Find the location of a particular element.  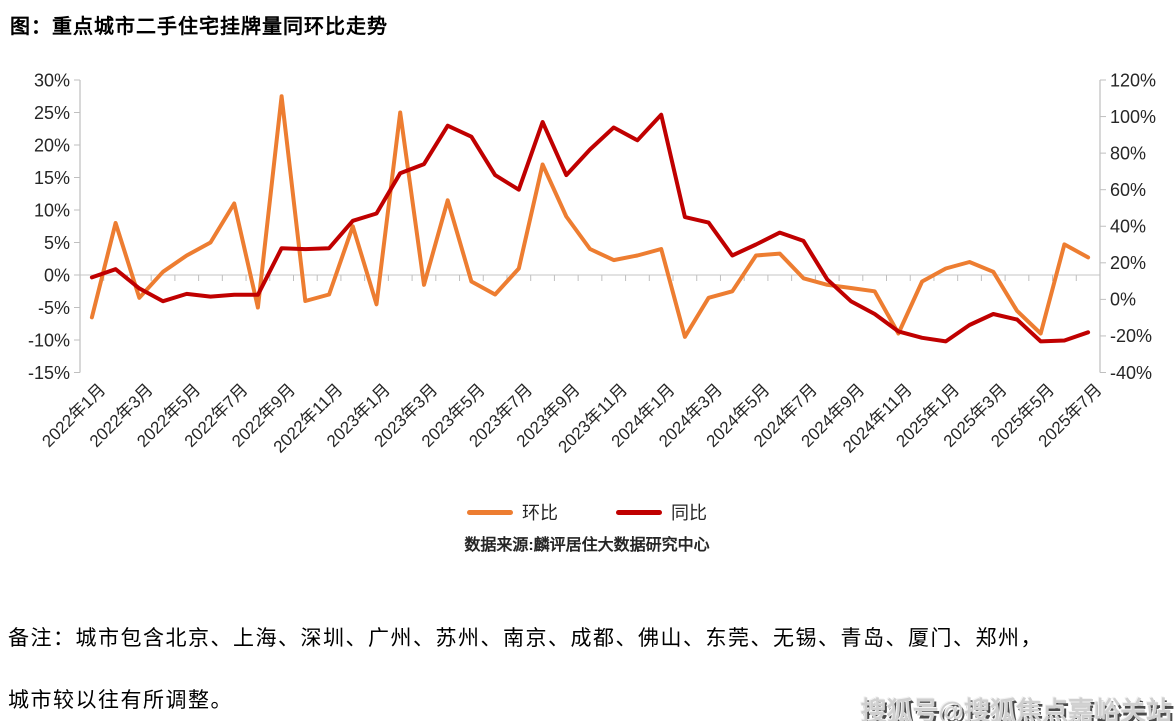

data-source-caption: 数据来源:麟评居住大数据研究中心 is located at coordinates (587, 545).